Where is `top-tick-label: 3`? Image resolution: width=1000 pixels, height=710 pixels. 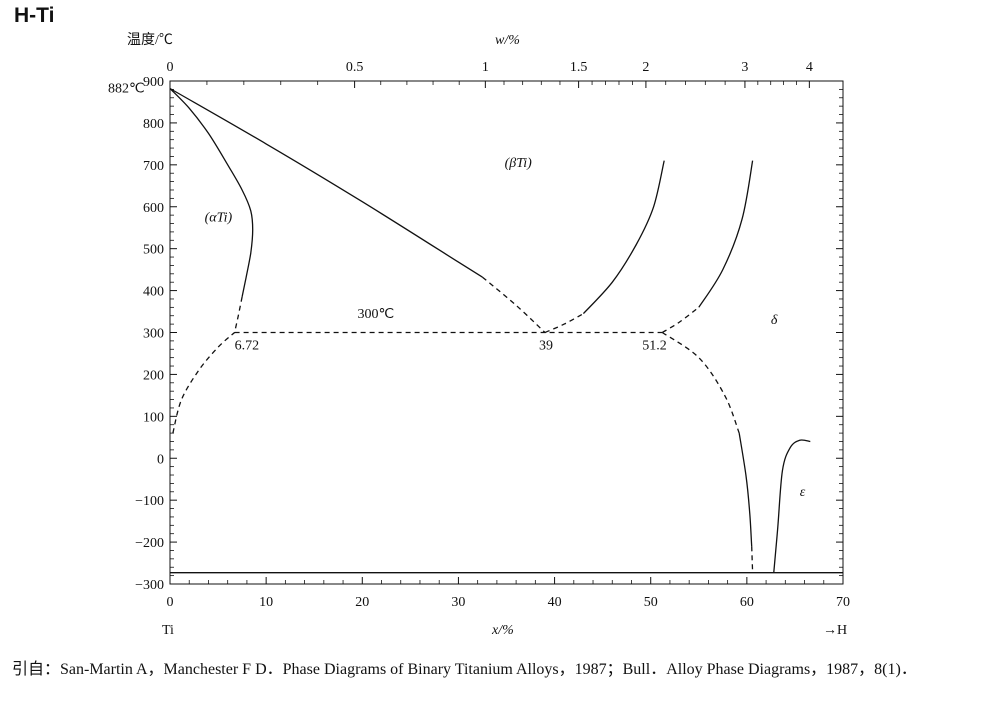
top-tick-label: 3 is located at coordinates (744, 67).